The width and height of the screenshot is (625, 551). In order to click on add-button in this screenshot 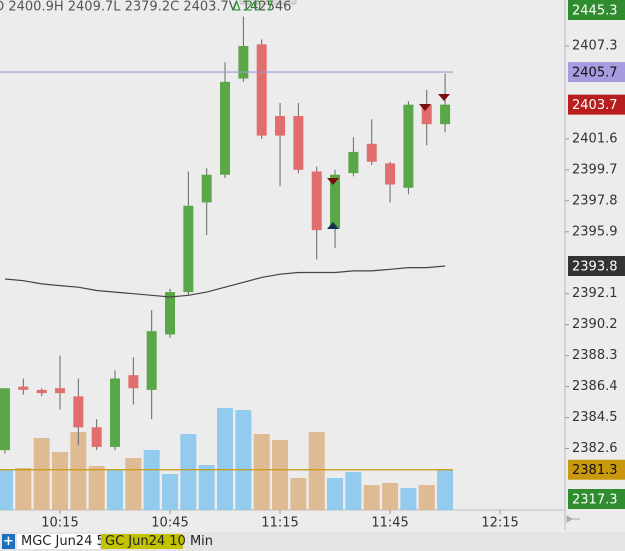, I will do `click(8, 541)`.